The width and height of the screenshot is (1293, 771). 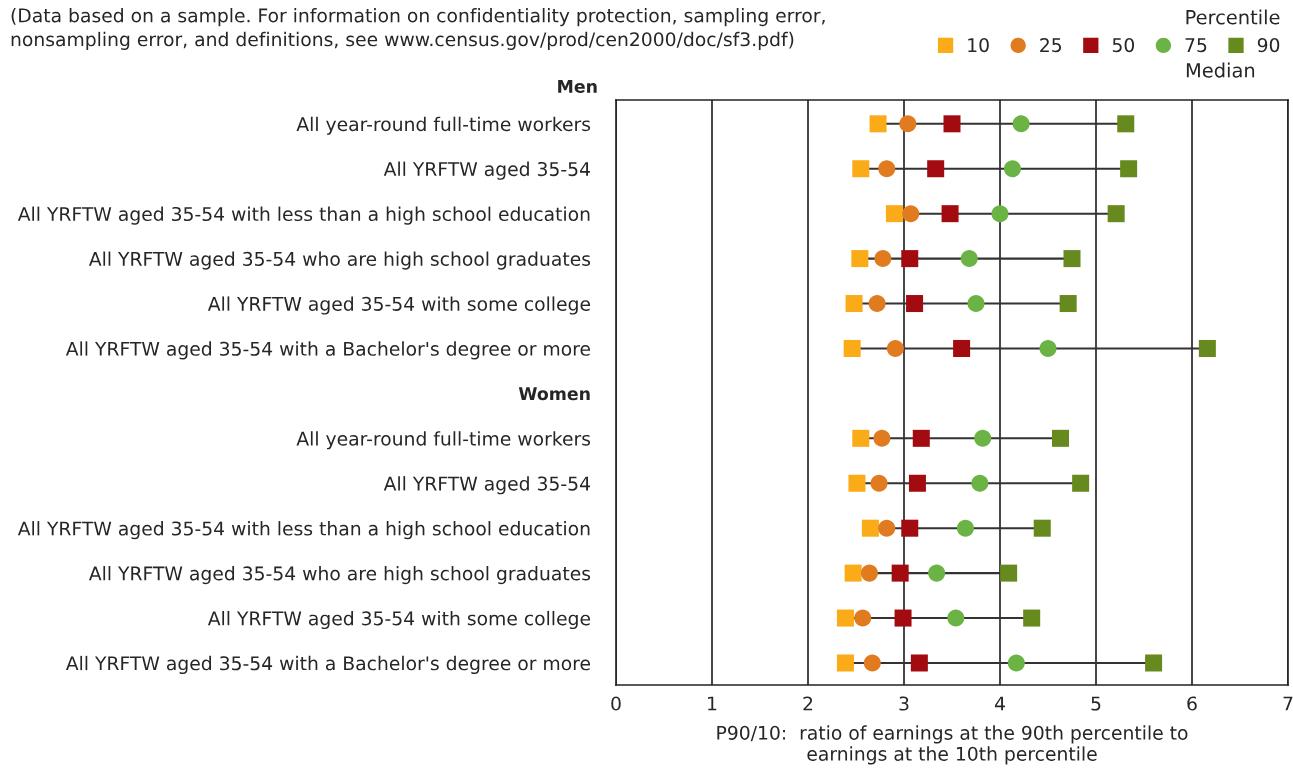 I want to click on legend-label: 50, so click(x=1123, y=45).